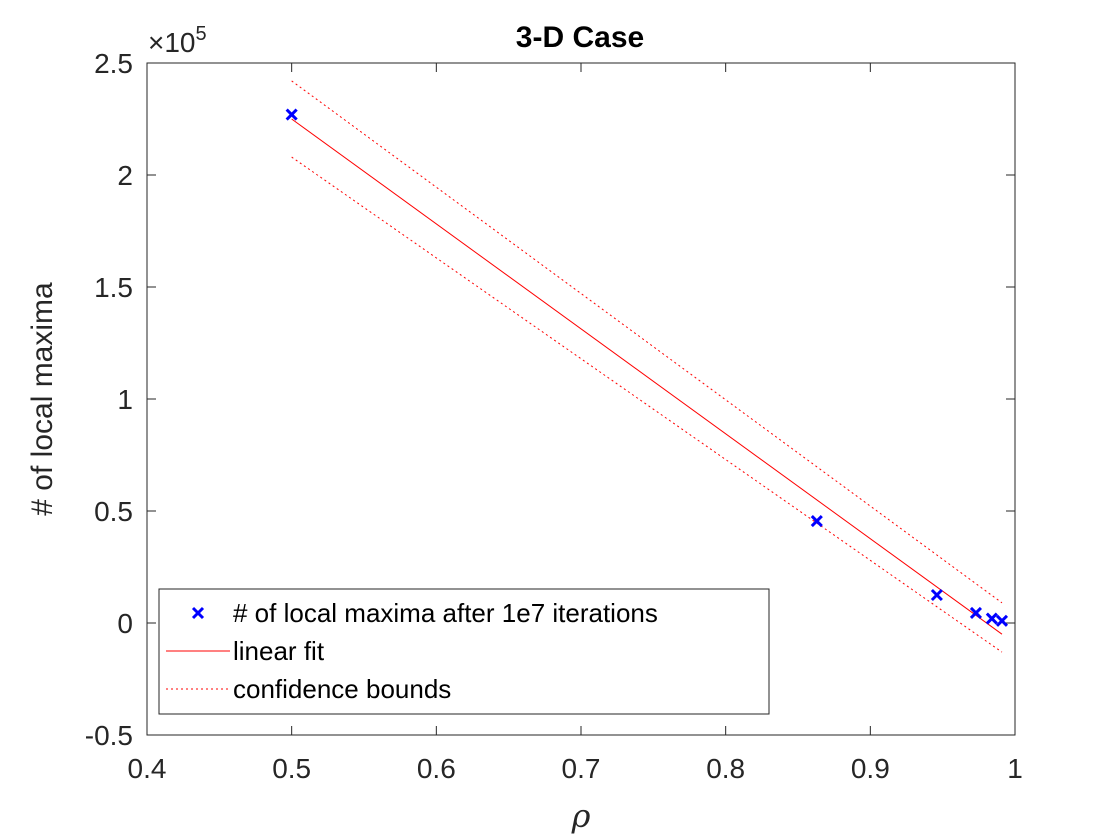  I want to click on x-tick-label: 0.6, so click(436, 768).